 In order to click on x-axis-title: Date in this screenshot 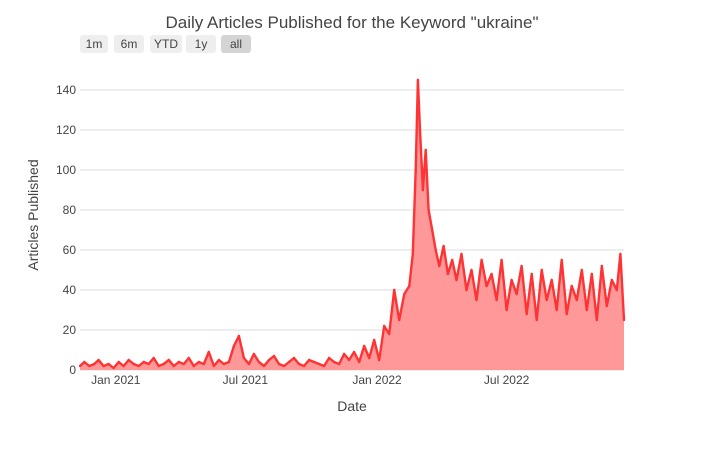, I will do `click(352, 406)`.